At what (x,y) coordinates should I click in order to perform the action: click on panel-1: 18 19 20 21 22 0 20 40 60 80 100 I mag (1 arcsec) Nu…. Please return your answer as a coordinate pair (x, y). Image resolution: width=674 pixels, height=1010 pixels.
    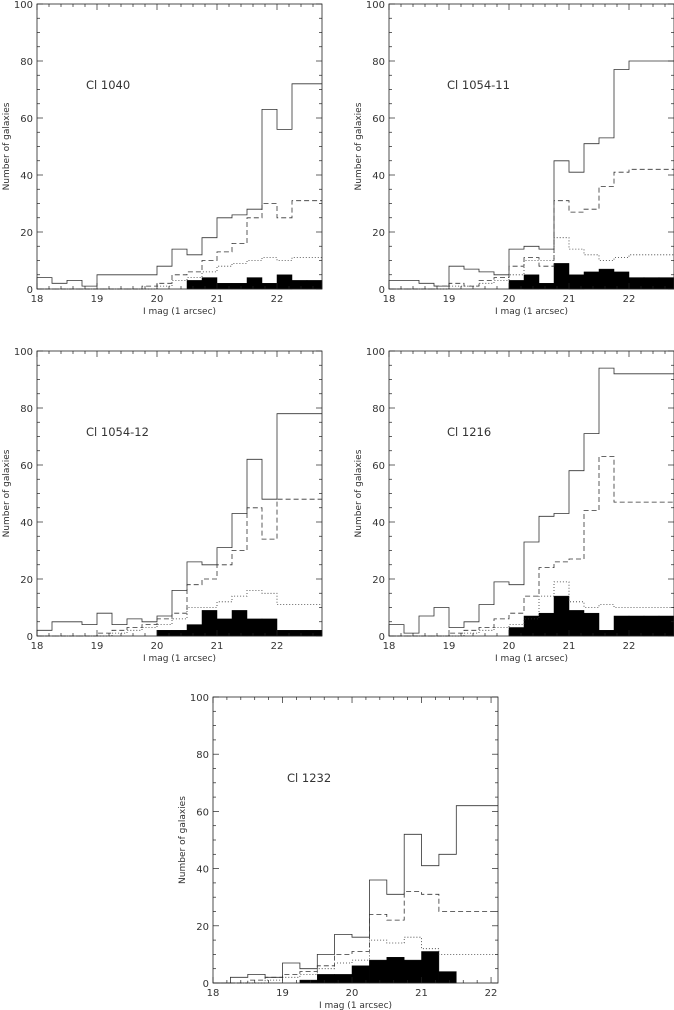
    Looking at the image, I should click on (514, 158).